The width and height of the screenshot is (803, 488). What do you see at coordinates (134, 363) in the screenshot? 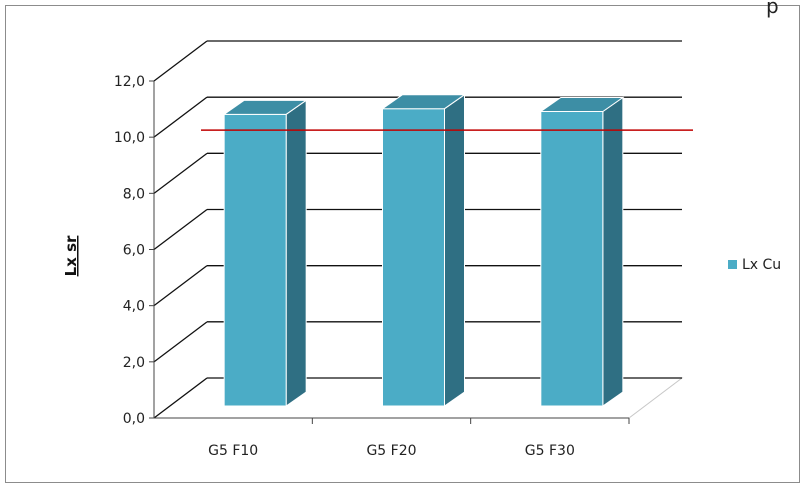
I see `y-tick-label: 2,0` at bounding box center [134, 363].